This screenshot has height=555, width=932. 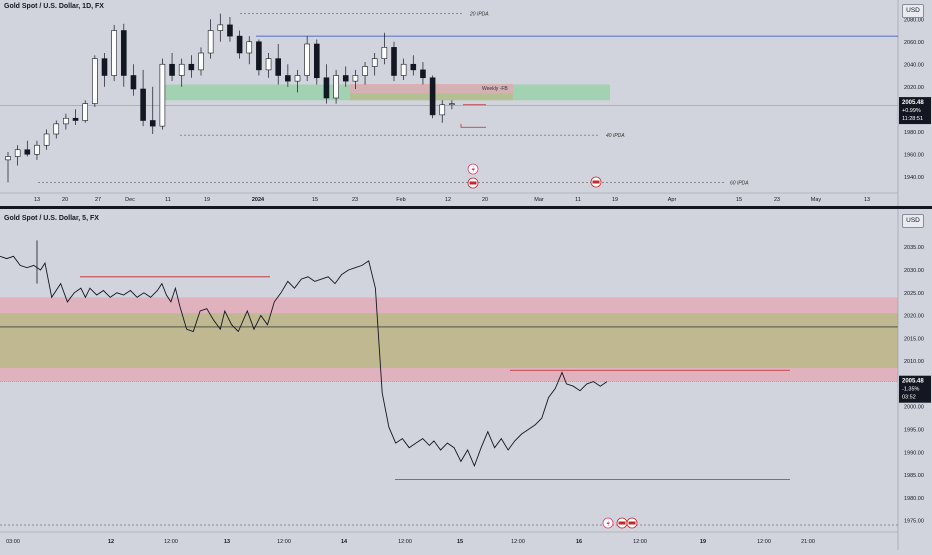 What do you see at coordinates (739, 183) in the screenshot?
I see `ipda60-label: 60 IPDA` at bounding box center [739, 183].